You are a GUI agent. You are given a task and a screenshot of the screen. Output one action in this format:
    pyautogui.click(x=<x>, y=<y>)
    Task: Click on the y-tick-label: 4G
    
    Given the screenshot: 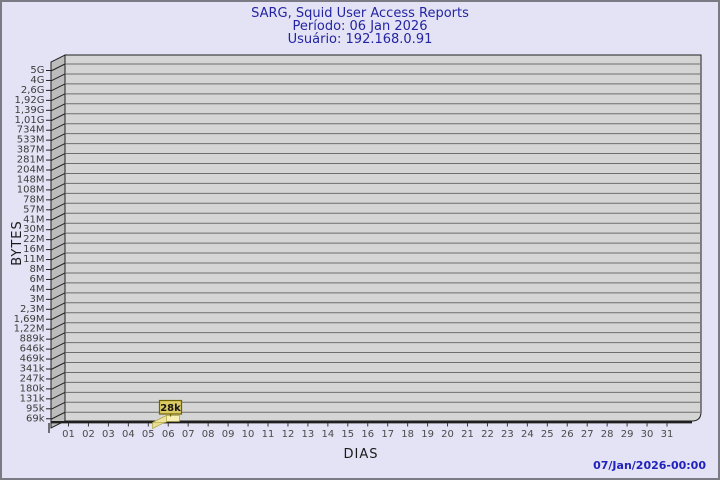 What is the action you would take?
    pyautogui.click(x=37, y=80)
    